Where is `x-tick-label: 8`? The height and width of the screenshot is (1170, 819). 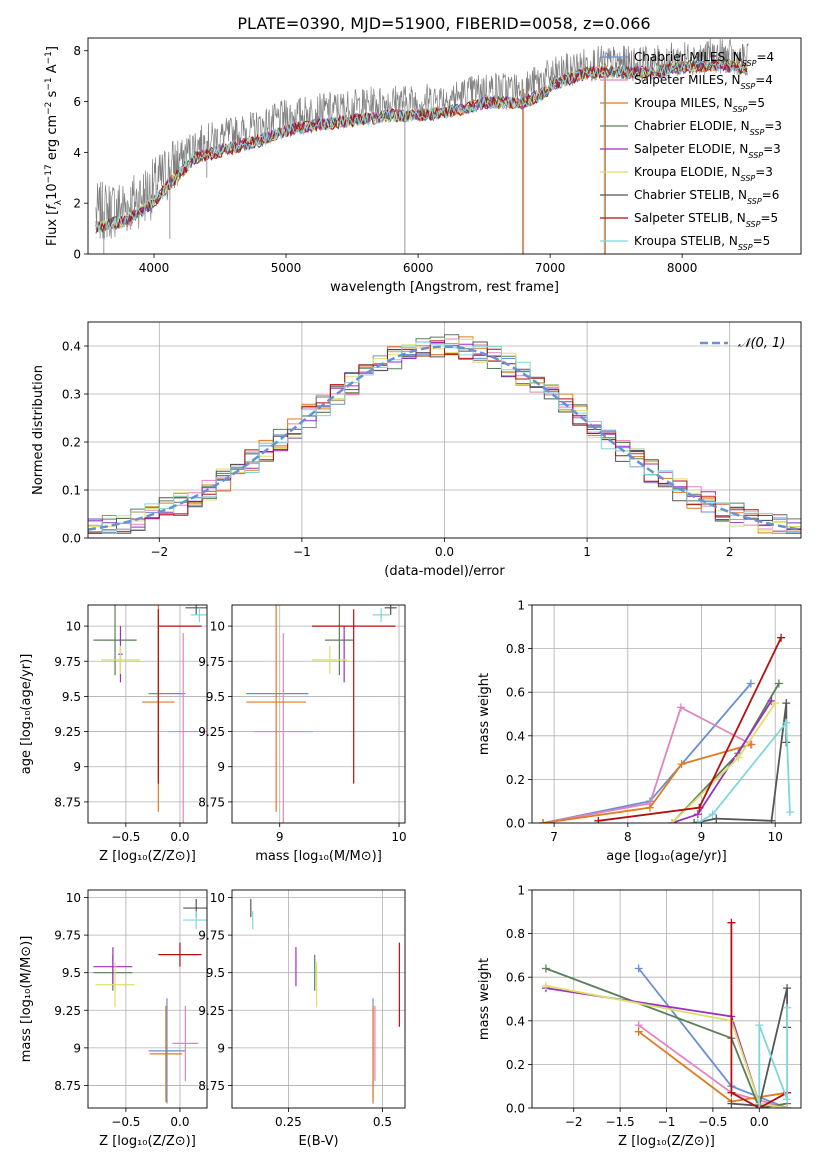 x-tick-label: 8 is located at coordinates (628, 837).